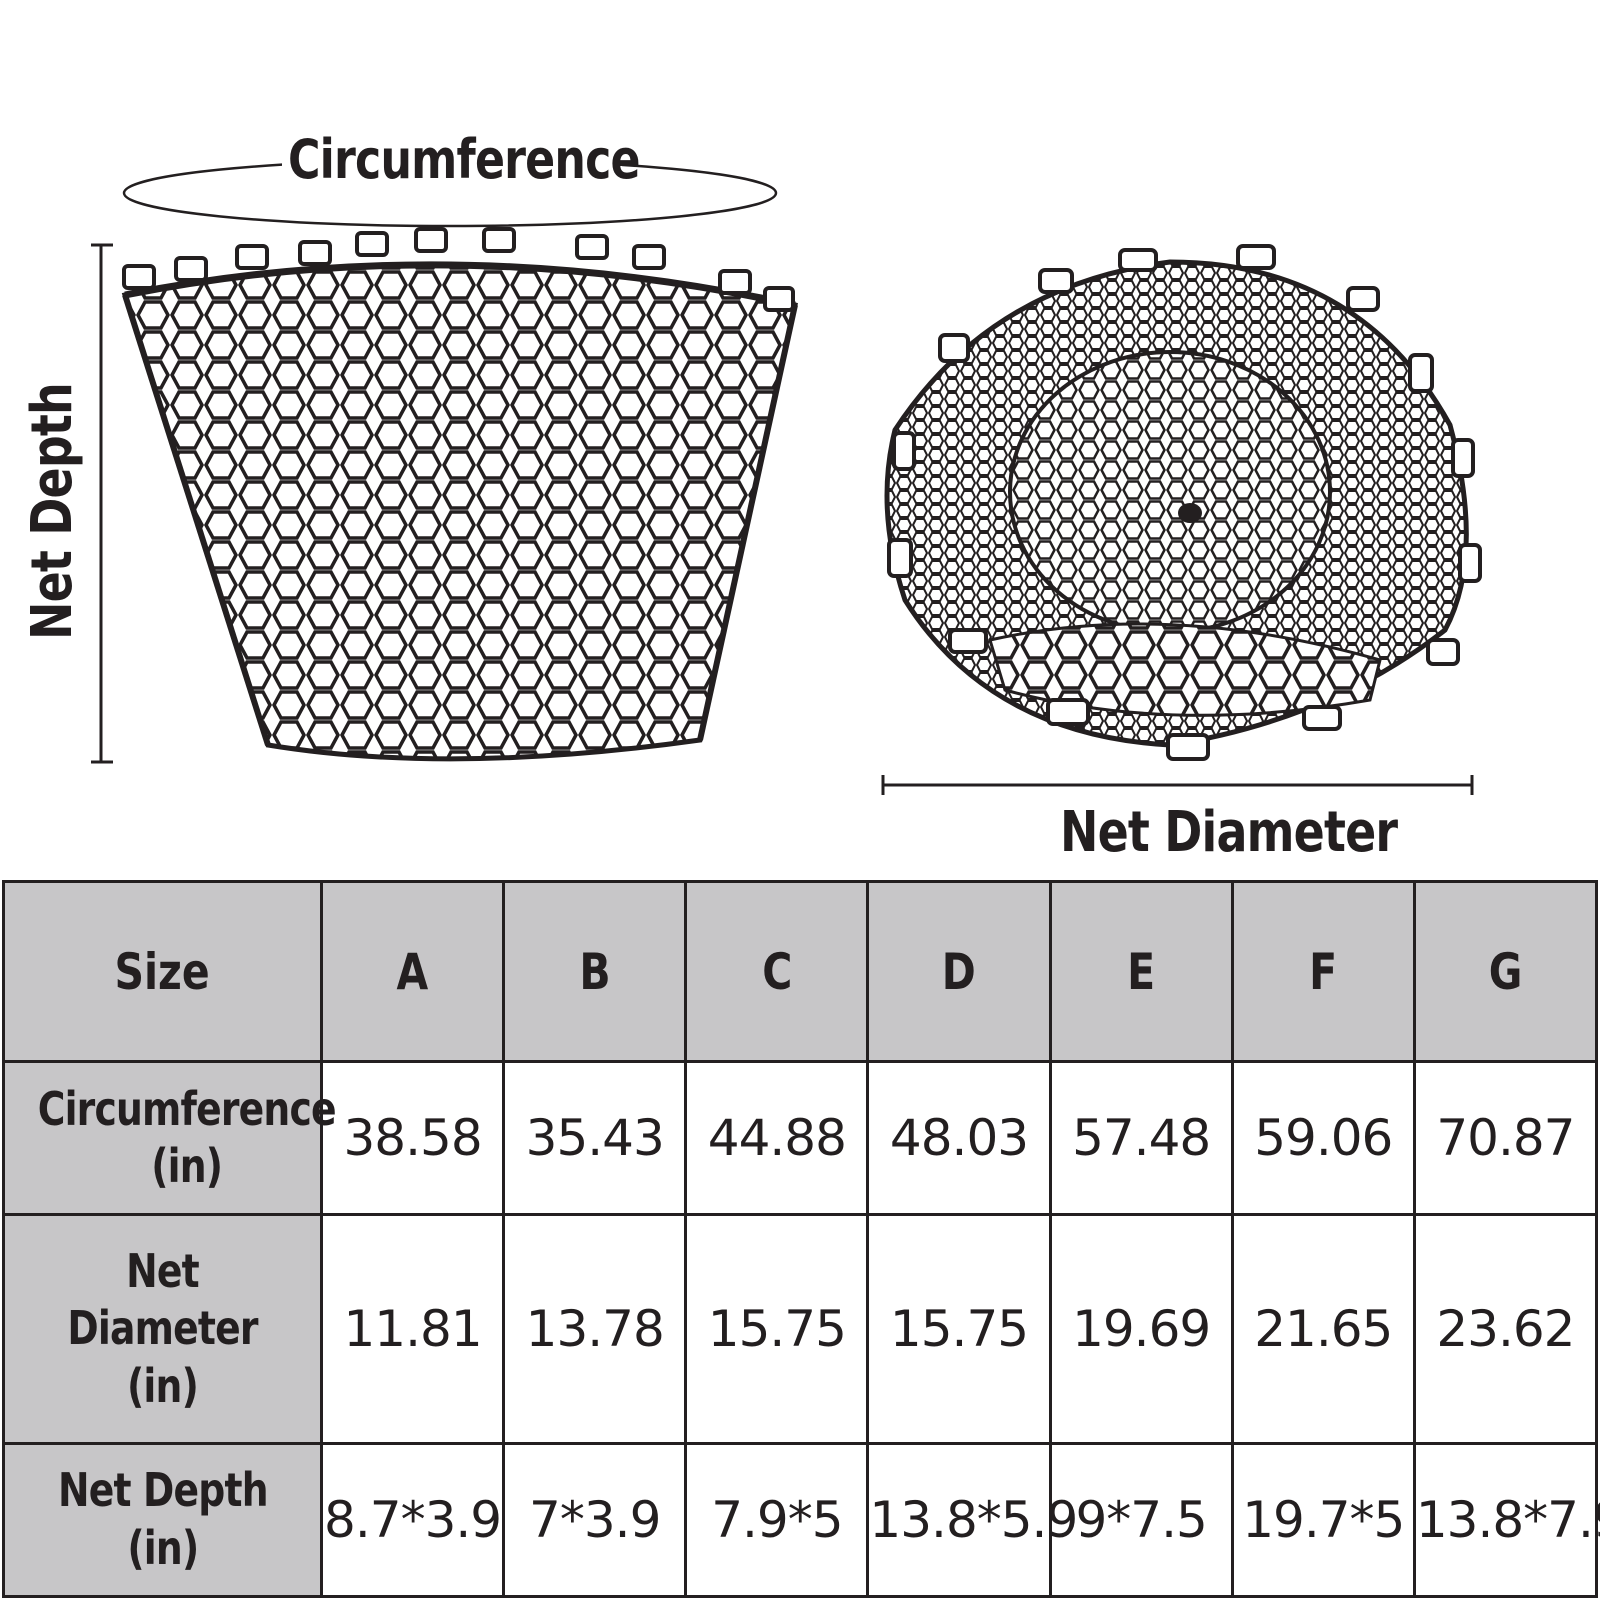 The width and height of the screenshot is (1600, 1600). I want to click on row-label-net-diameter: Net Diameter (in), so click(162, 1329).